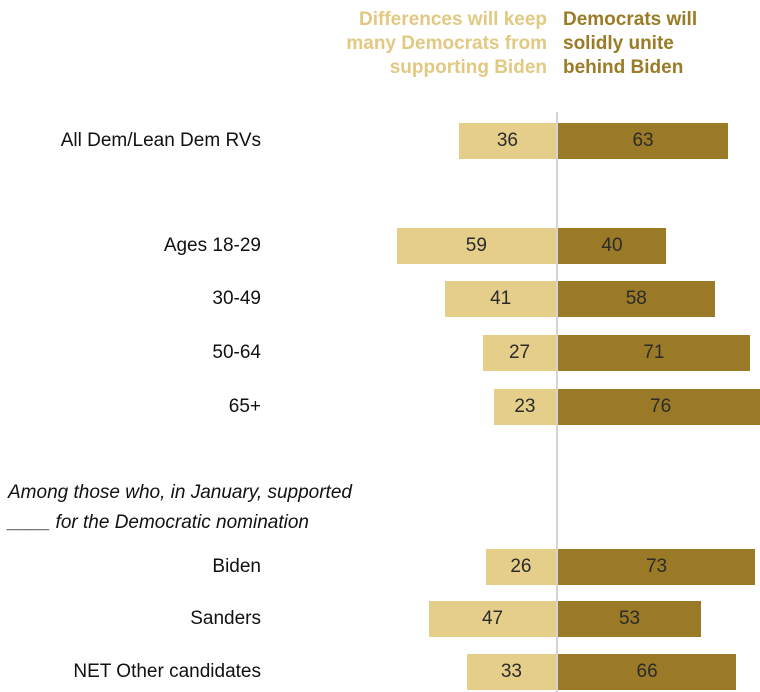 The height and width of the screenshot is (692, 760). Describe the element at coordinates (212, 245) in the screenshot. I see `row-label: Ages 18-29` at that location.